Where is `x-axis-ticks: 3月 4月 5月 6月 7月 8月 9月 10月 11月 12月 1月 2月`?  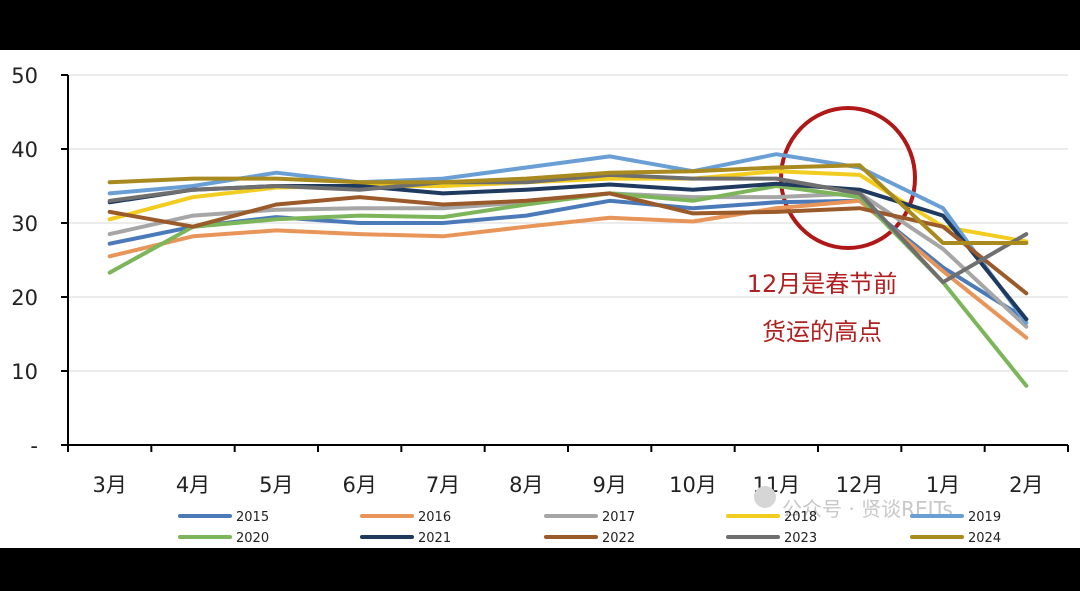 x-axis-ticks: 3月 4月 5月 6月 7月 8月 9月 10月 11月 12月 1月 2月 is located at coordinates (567, 485).